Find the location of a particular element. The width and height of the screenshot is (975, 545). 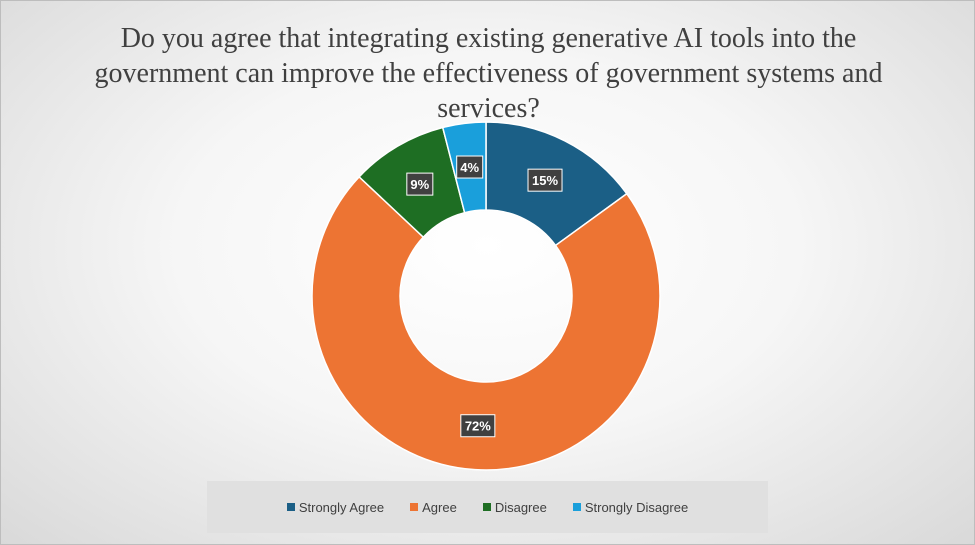

data-label-strongly-disagree: 4% is located at coordinates (470, 167).